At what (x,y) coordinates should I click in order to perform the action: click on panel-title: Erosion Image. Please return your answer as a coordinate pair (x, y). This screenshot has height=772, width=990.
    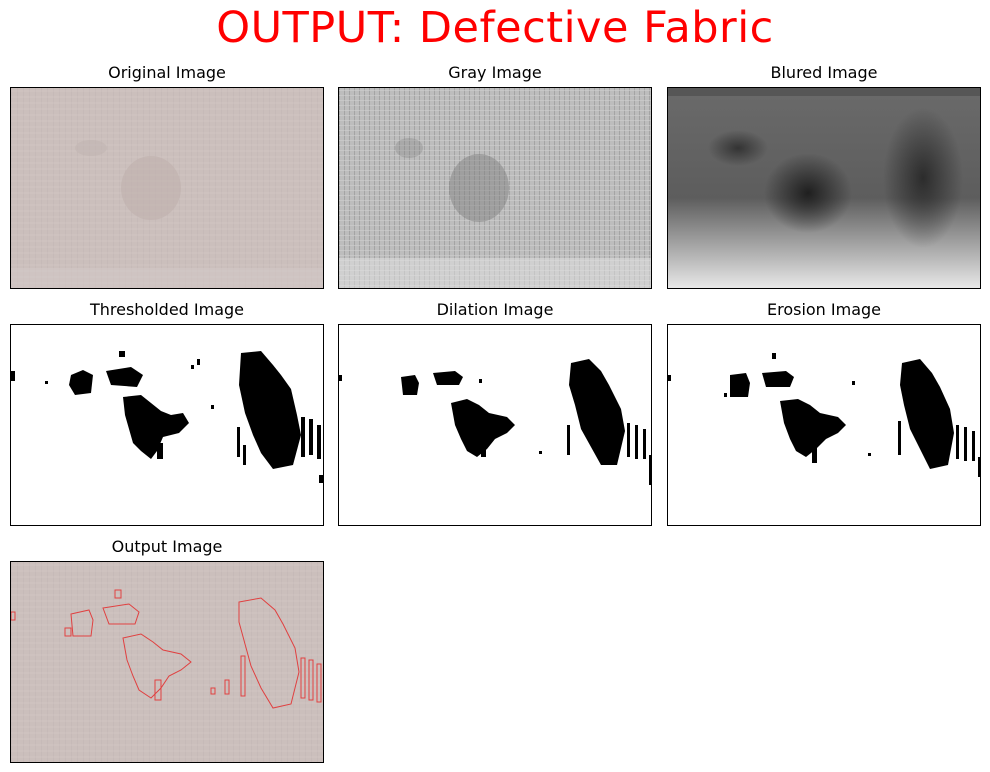
    Looking at the image, I should click on (824, 309).